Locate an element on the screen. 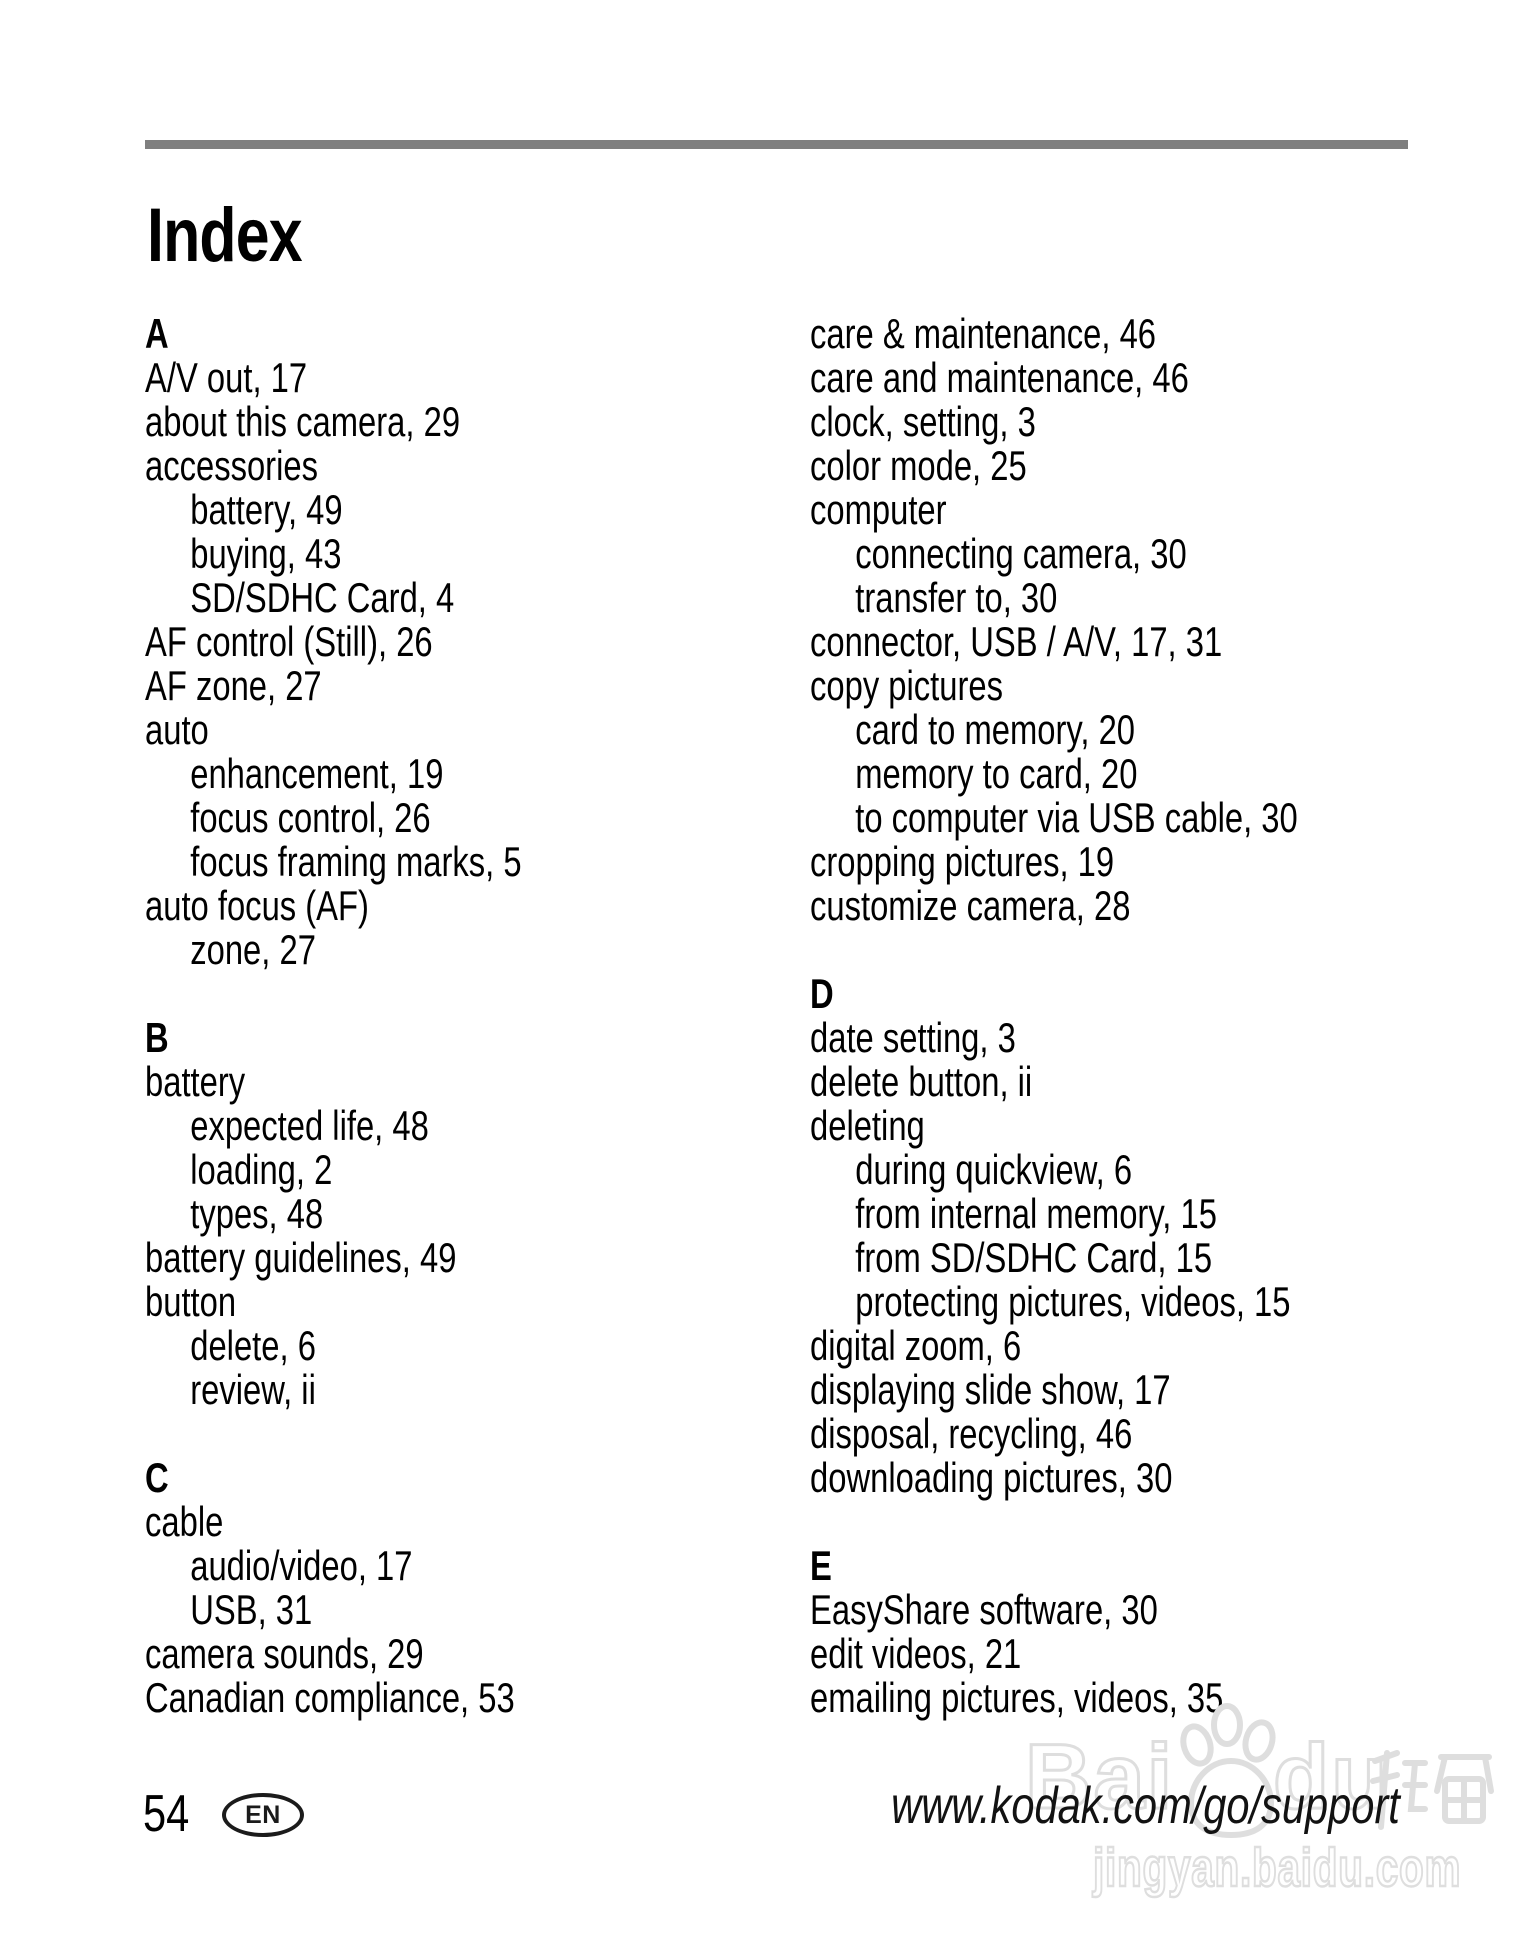 The image size is (1528, 1944). index-entry: connector, USB / A/V, 17, 31 is located at coordinates (1016, 641).